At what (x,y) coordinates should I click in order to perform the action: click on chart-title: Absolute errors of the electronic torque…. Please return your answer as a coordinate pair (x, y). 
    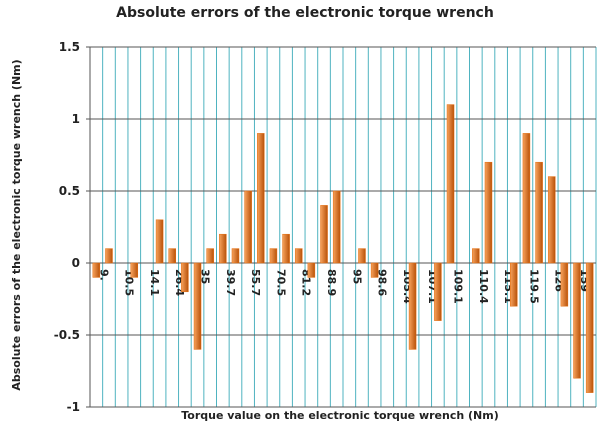
    Looking at the image, I should click on (305, 13).